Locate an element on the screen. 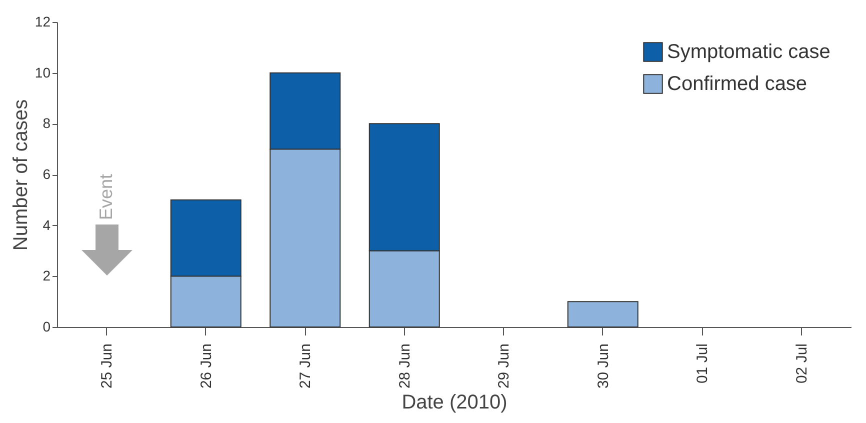 This screenshot has width=866, height=423. x-axis-title: Date (2010) is located at coordinates (455, 403).